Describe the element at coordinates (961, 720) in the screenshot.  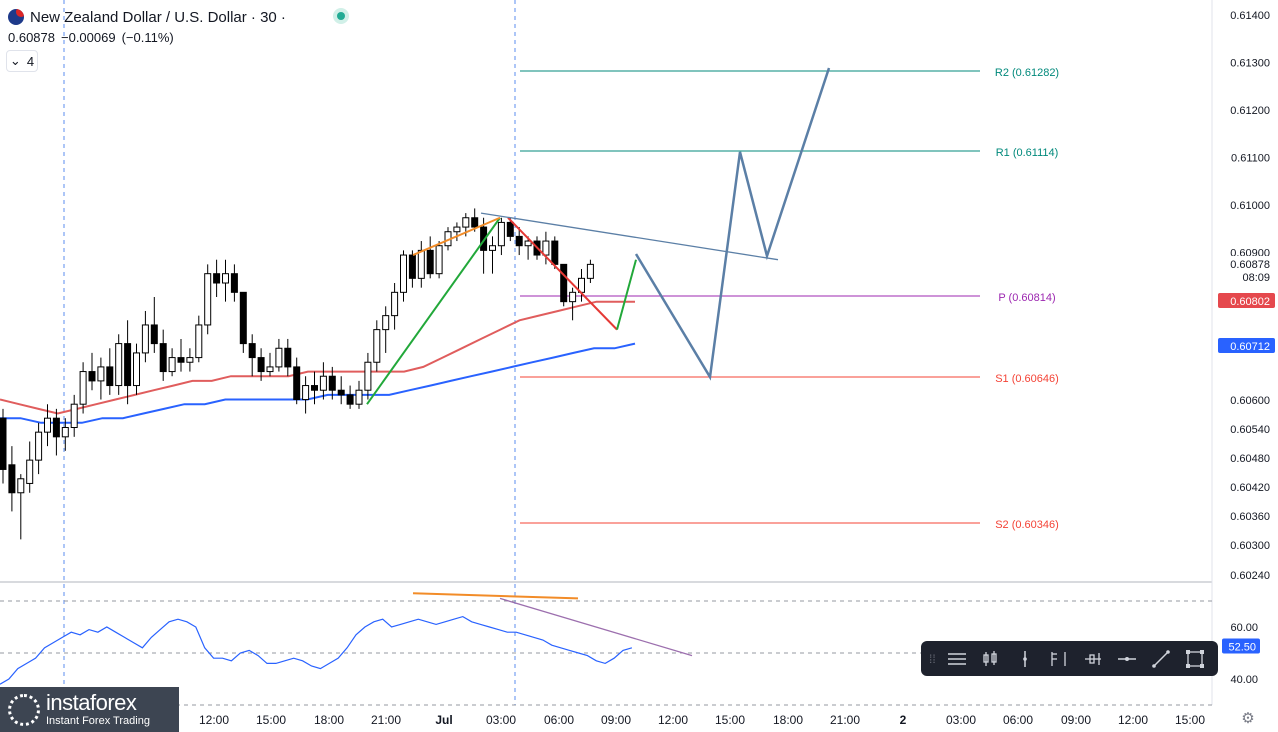
I see `time-axis-label: 03:00` at that location.